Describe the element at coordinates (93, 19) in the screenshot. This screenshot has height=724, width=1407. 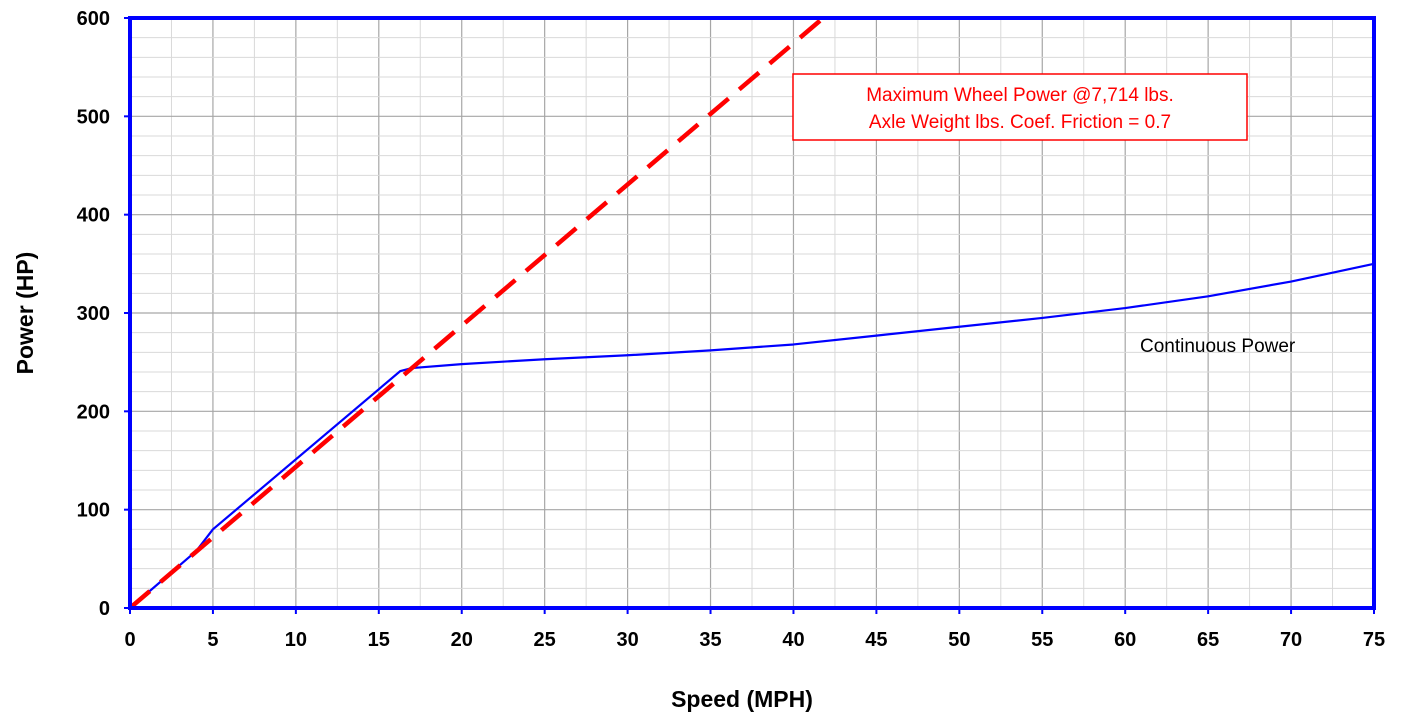
I see `y-tick-label: 600` at that location.